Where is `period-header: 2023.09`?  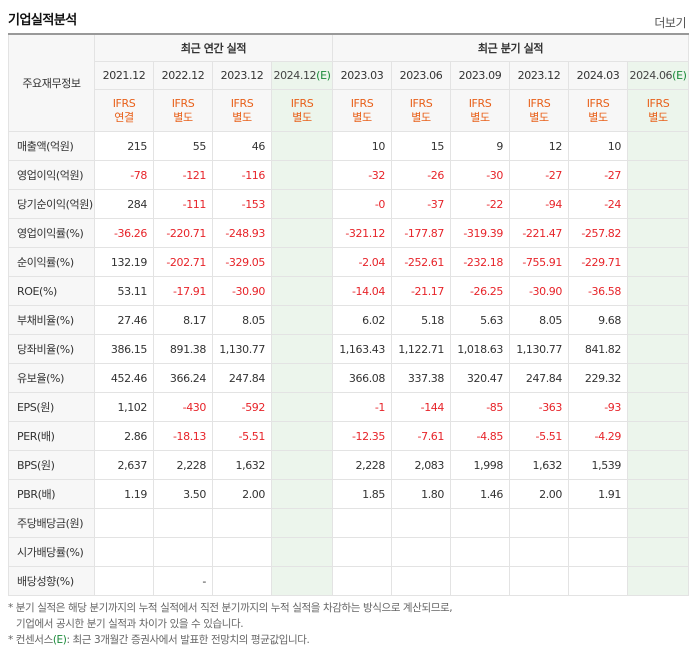
period-header: 2023.09 is located at coordinates (480, 75).